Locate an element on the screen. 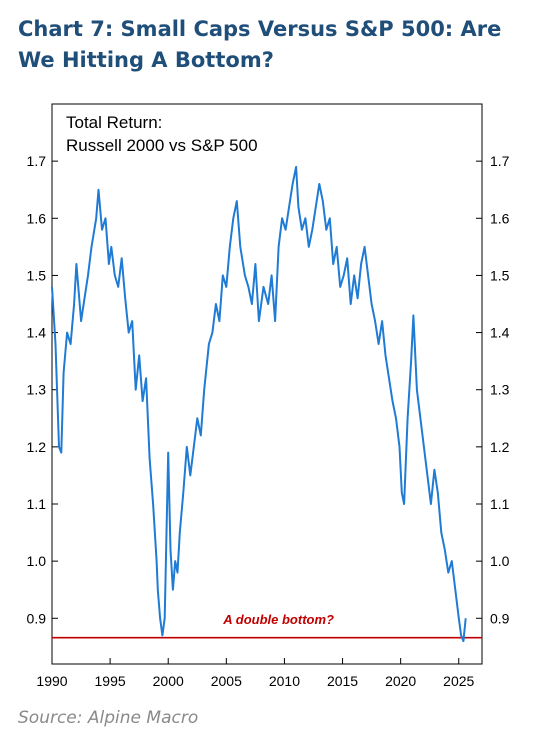 The height and width of the screenshot is (748, 542). x-tick-label: 2005 is located at coordinates (226, 681).